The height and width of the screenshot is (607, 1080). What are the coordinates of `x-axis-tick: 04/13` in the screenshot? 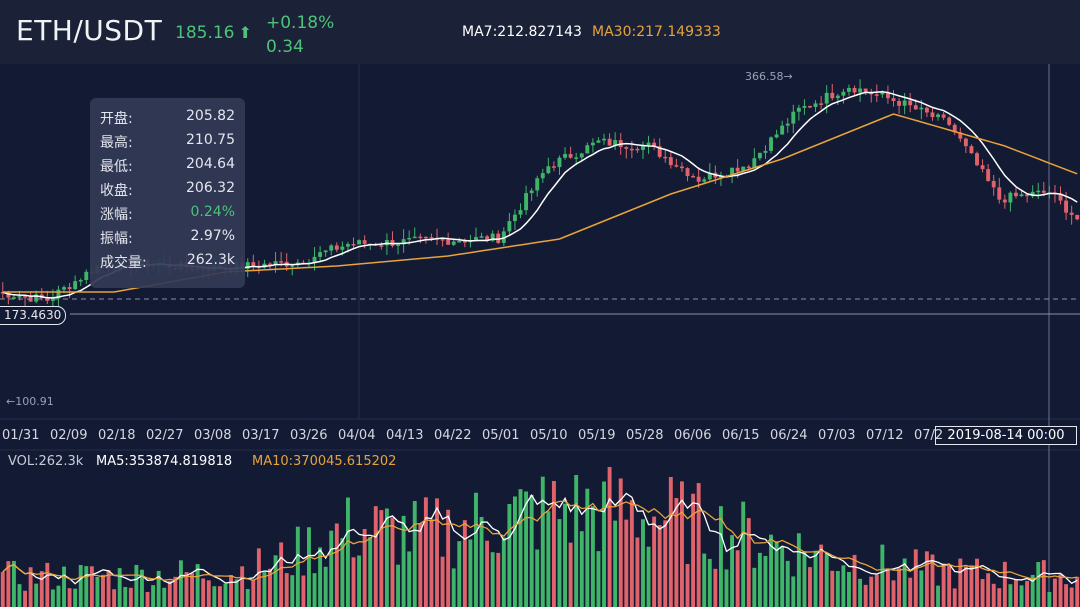 It's located at (405, 435).